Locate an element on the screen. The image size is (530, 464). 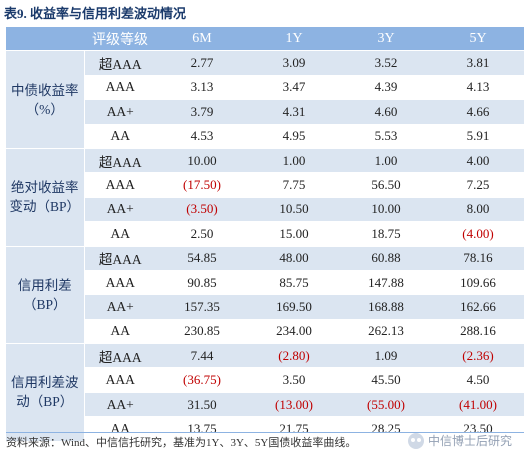
value-cell: 90.85 is located at coordinates (202, 283).